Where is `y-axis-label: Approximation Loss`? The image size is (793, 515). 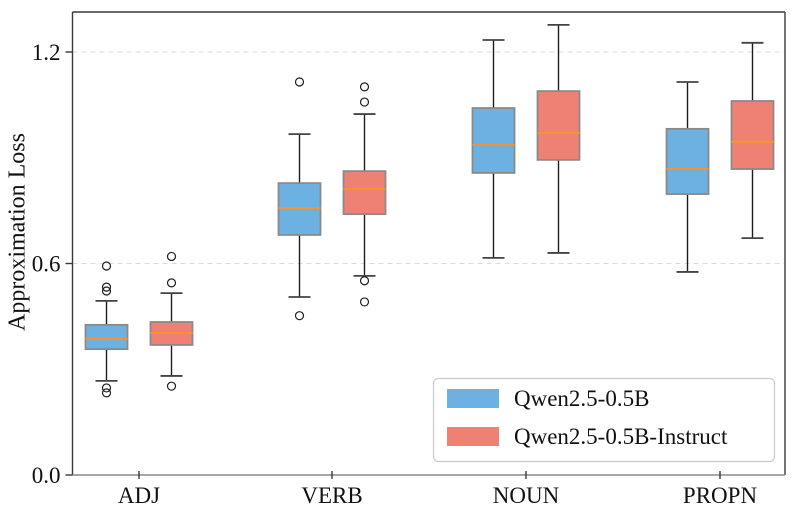 y-axis-label: Approximation Loss is located at coordinates (17, 232).